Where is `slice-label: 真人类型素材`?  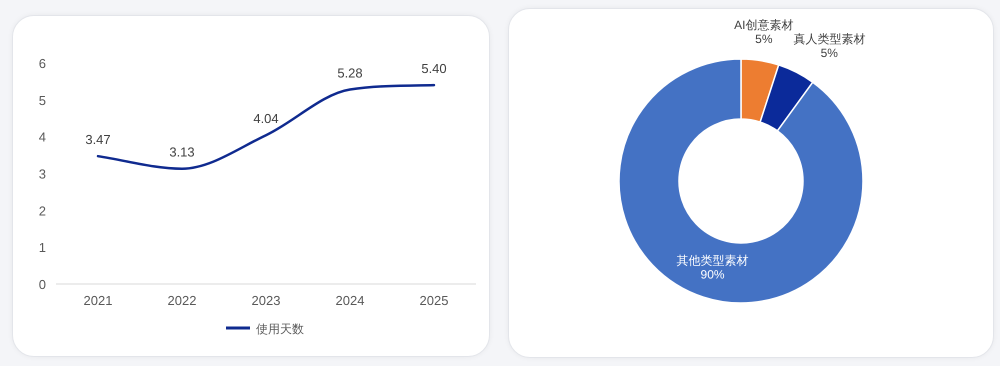
slice-label: 真人类型素材 is located at coordinates (829, 39).